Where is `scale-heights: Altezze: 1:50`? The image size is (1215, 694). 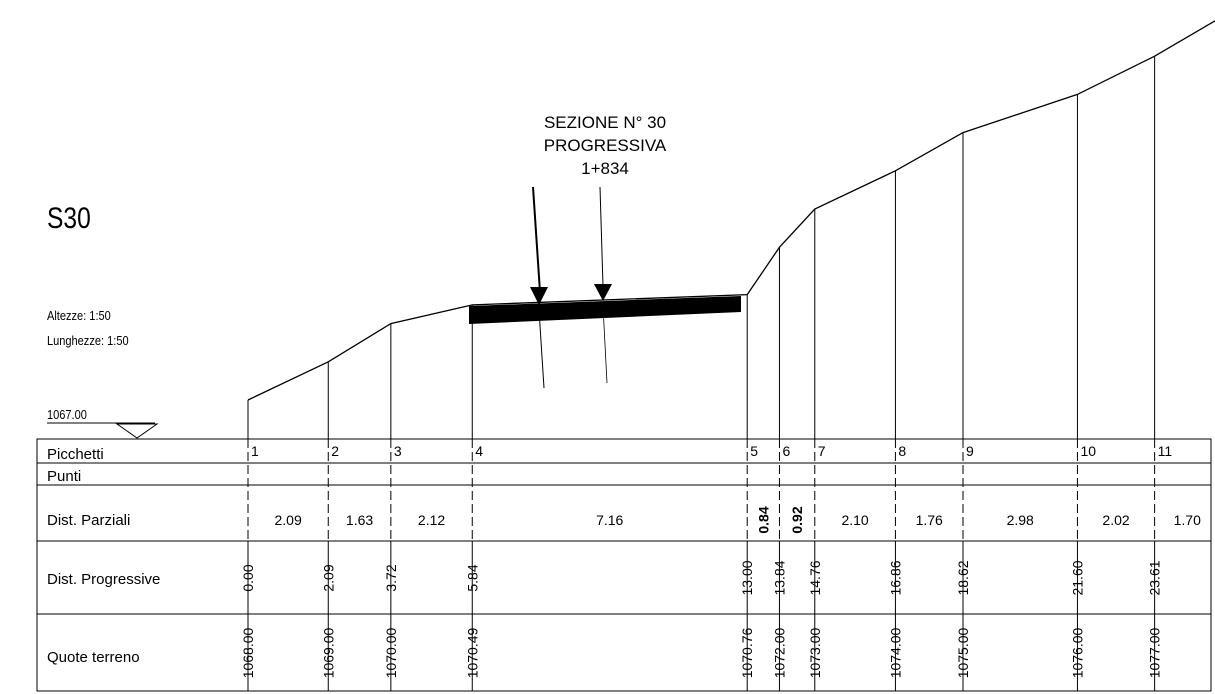 scale-heights: Altezze: 1:50 is located at coordinates (79, 315).